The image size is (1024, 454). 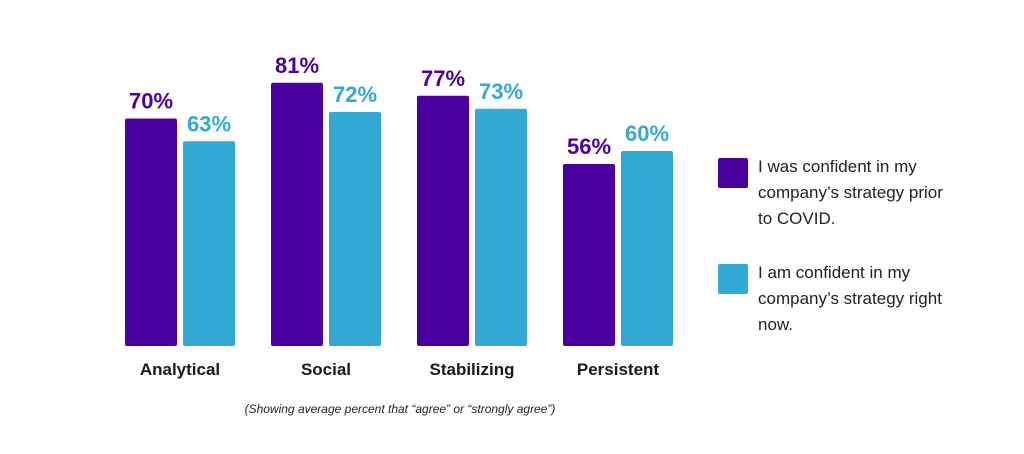 What do you see at coordinates (151, 101) in the screenshot?
I see `data-label-analytical-series-1: 70%` at bounding box center [151, 101].